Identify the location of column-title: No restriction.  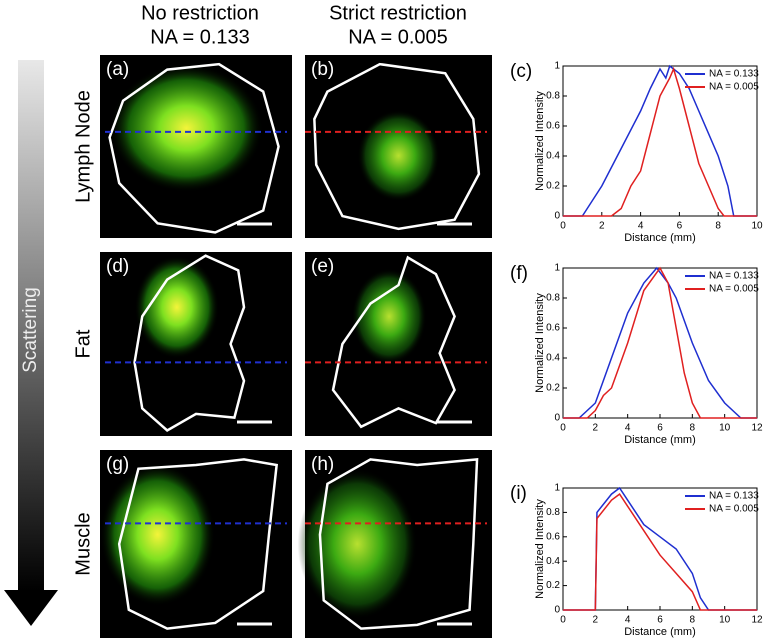
(200, 13).